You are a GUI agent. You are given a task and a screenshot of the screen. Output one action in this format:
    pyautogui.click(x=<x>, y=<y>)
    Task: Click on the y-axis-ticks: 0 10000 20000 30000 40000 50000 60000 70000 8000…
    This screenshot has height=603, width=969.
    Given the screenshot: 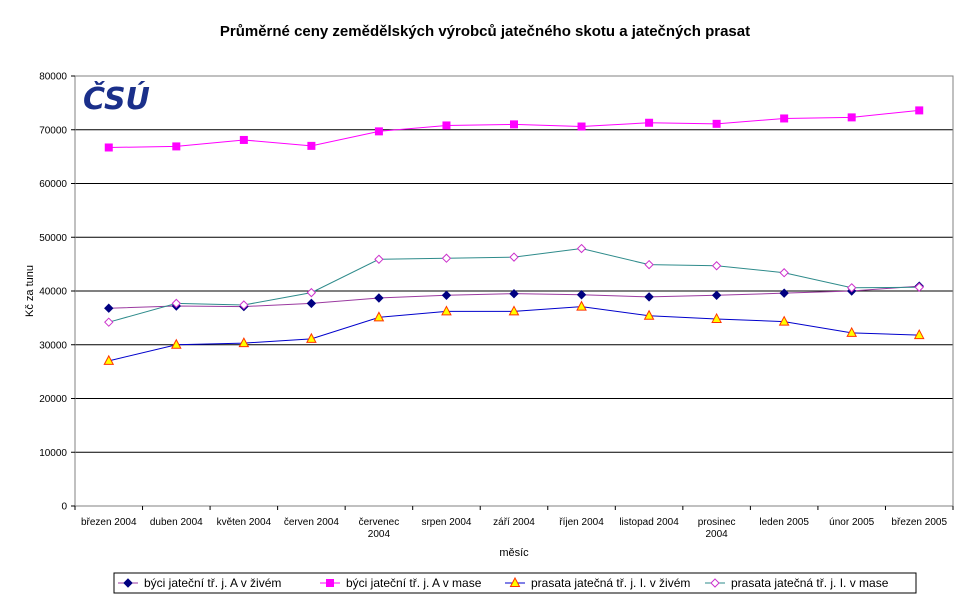 What is the action you would take?
    pyautogui.click(x=57, y=292)
    